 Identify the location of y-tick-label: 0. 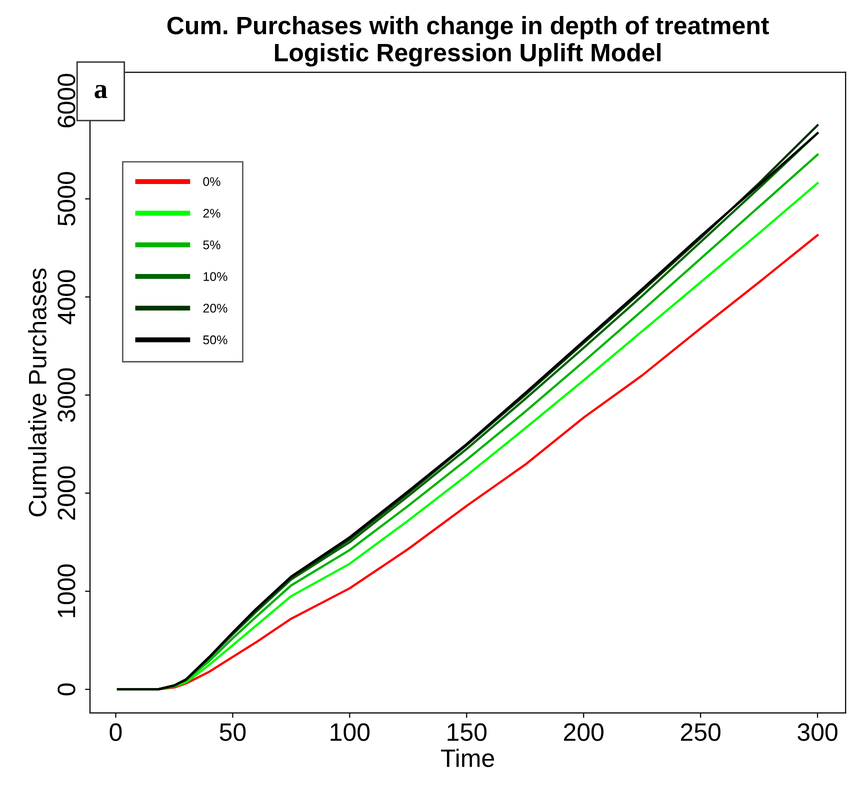
(67, 689).